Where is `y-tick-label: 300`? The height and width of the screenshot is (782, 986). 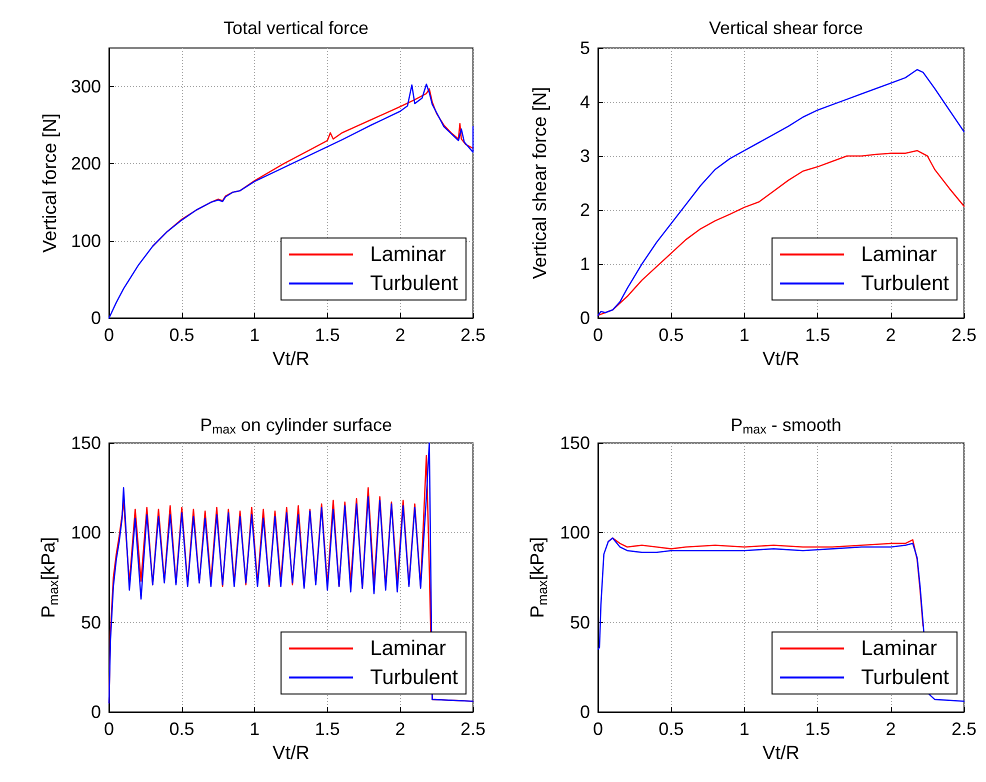
y-tick-label: 300 is located at coordinates (85, 86).